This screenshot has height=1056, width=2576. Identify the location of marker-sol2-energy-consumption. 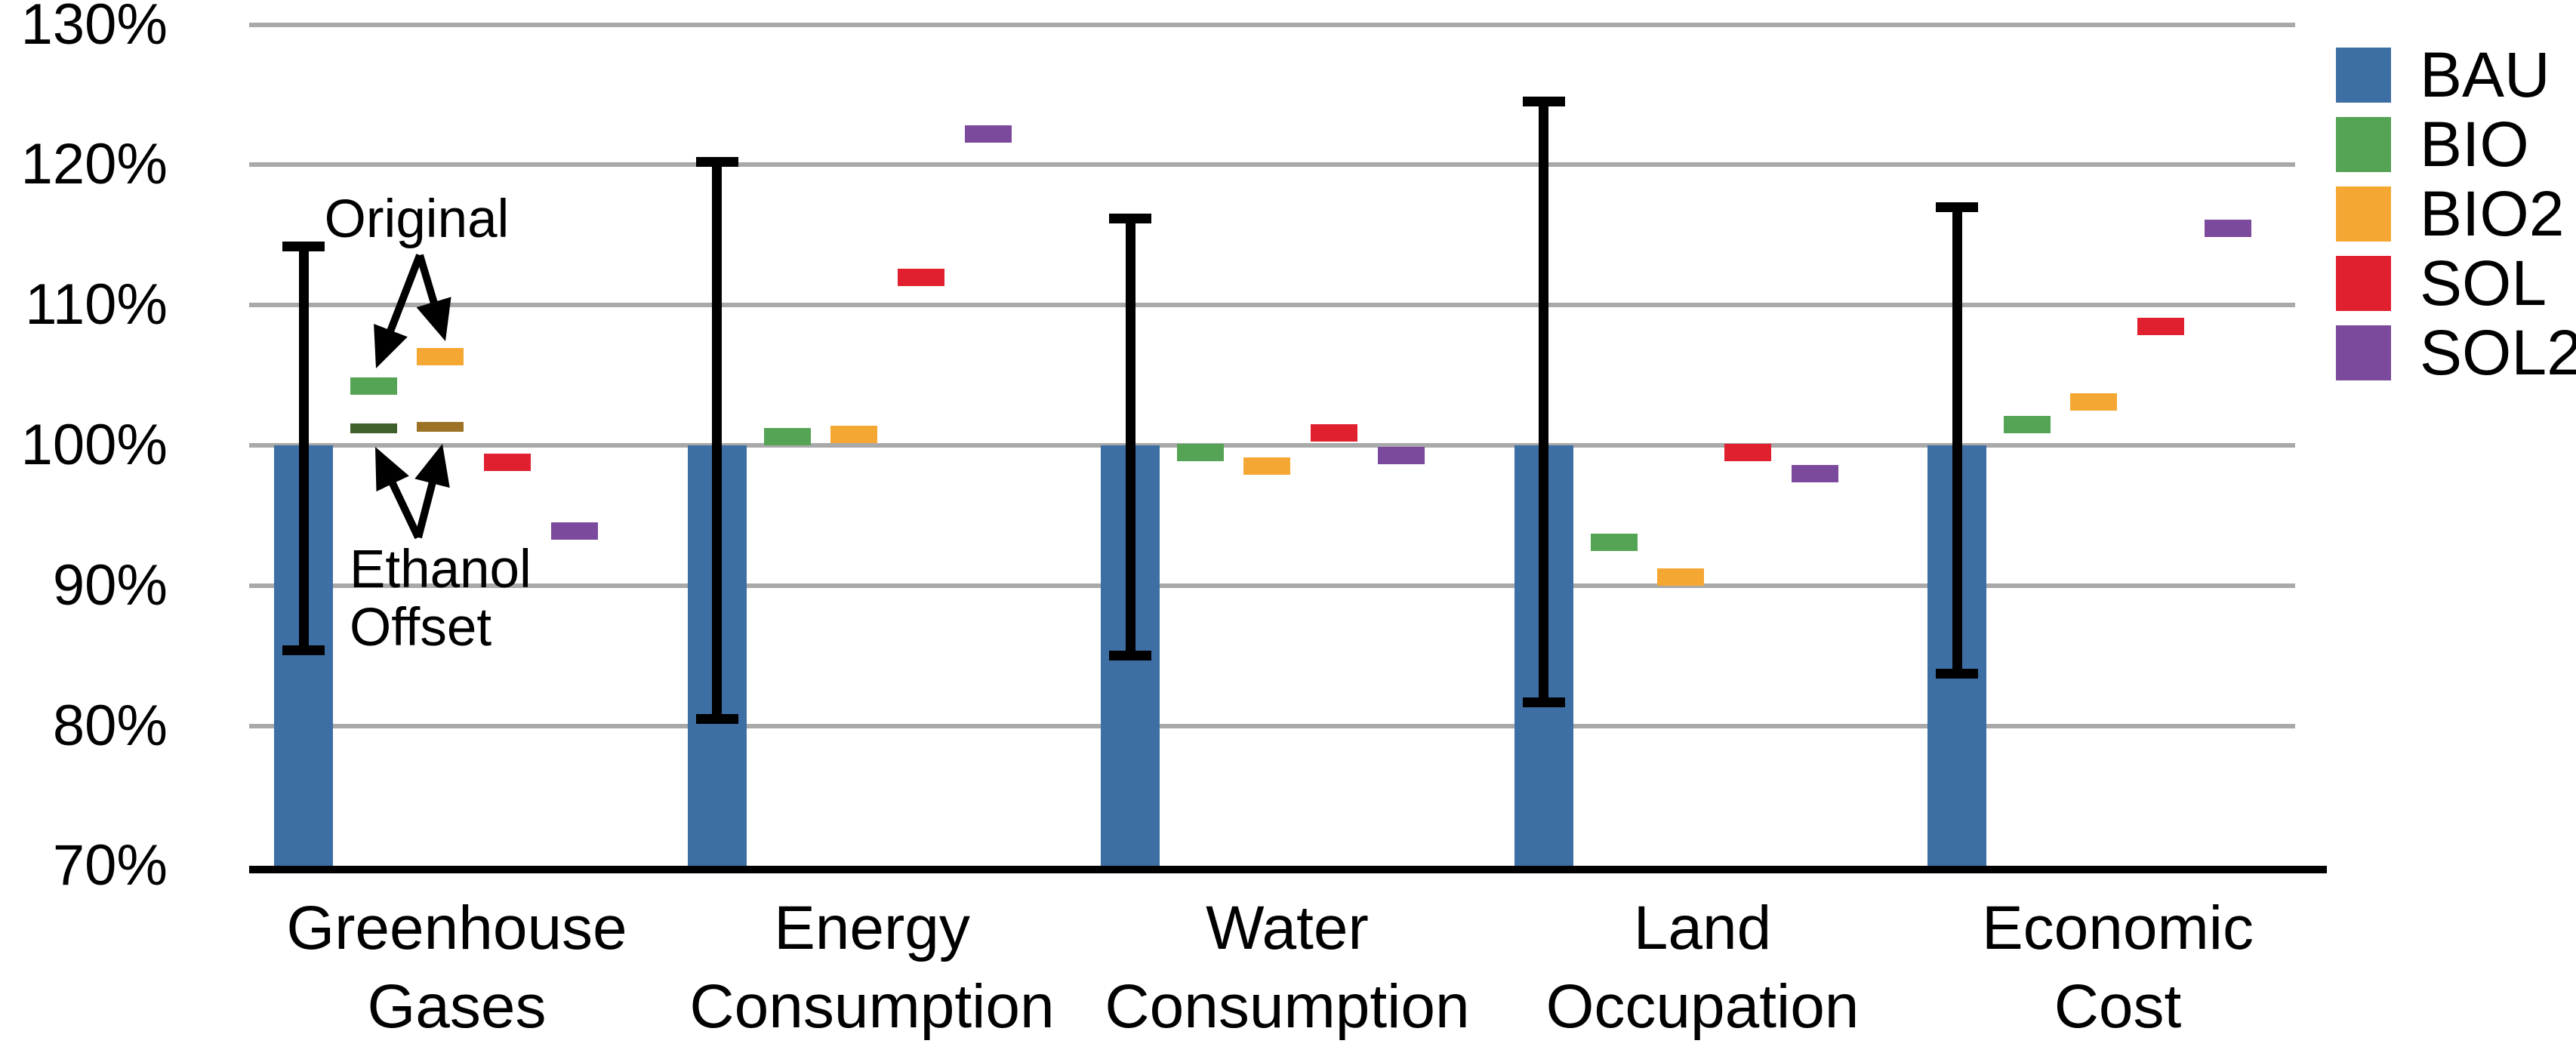
(988, 134).